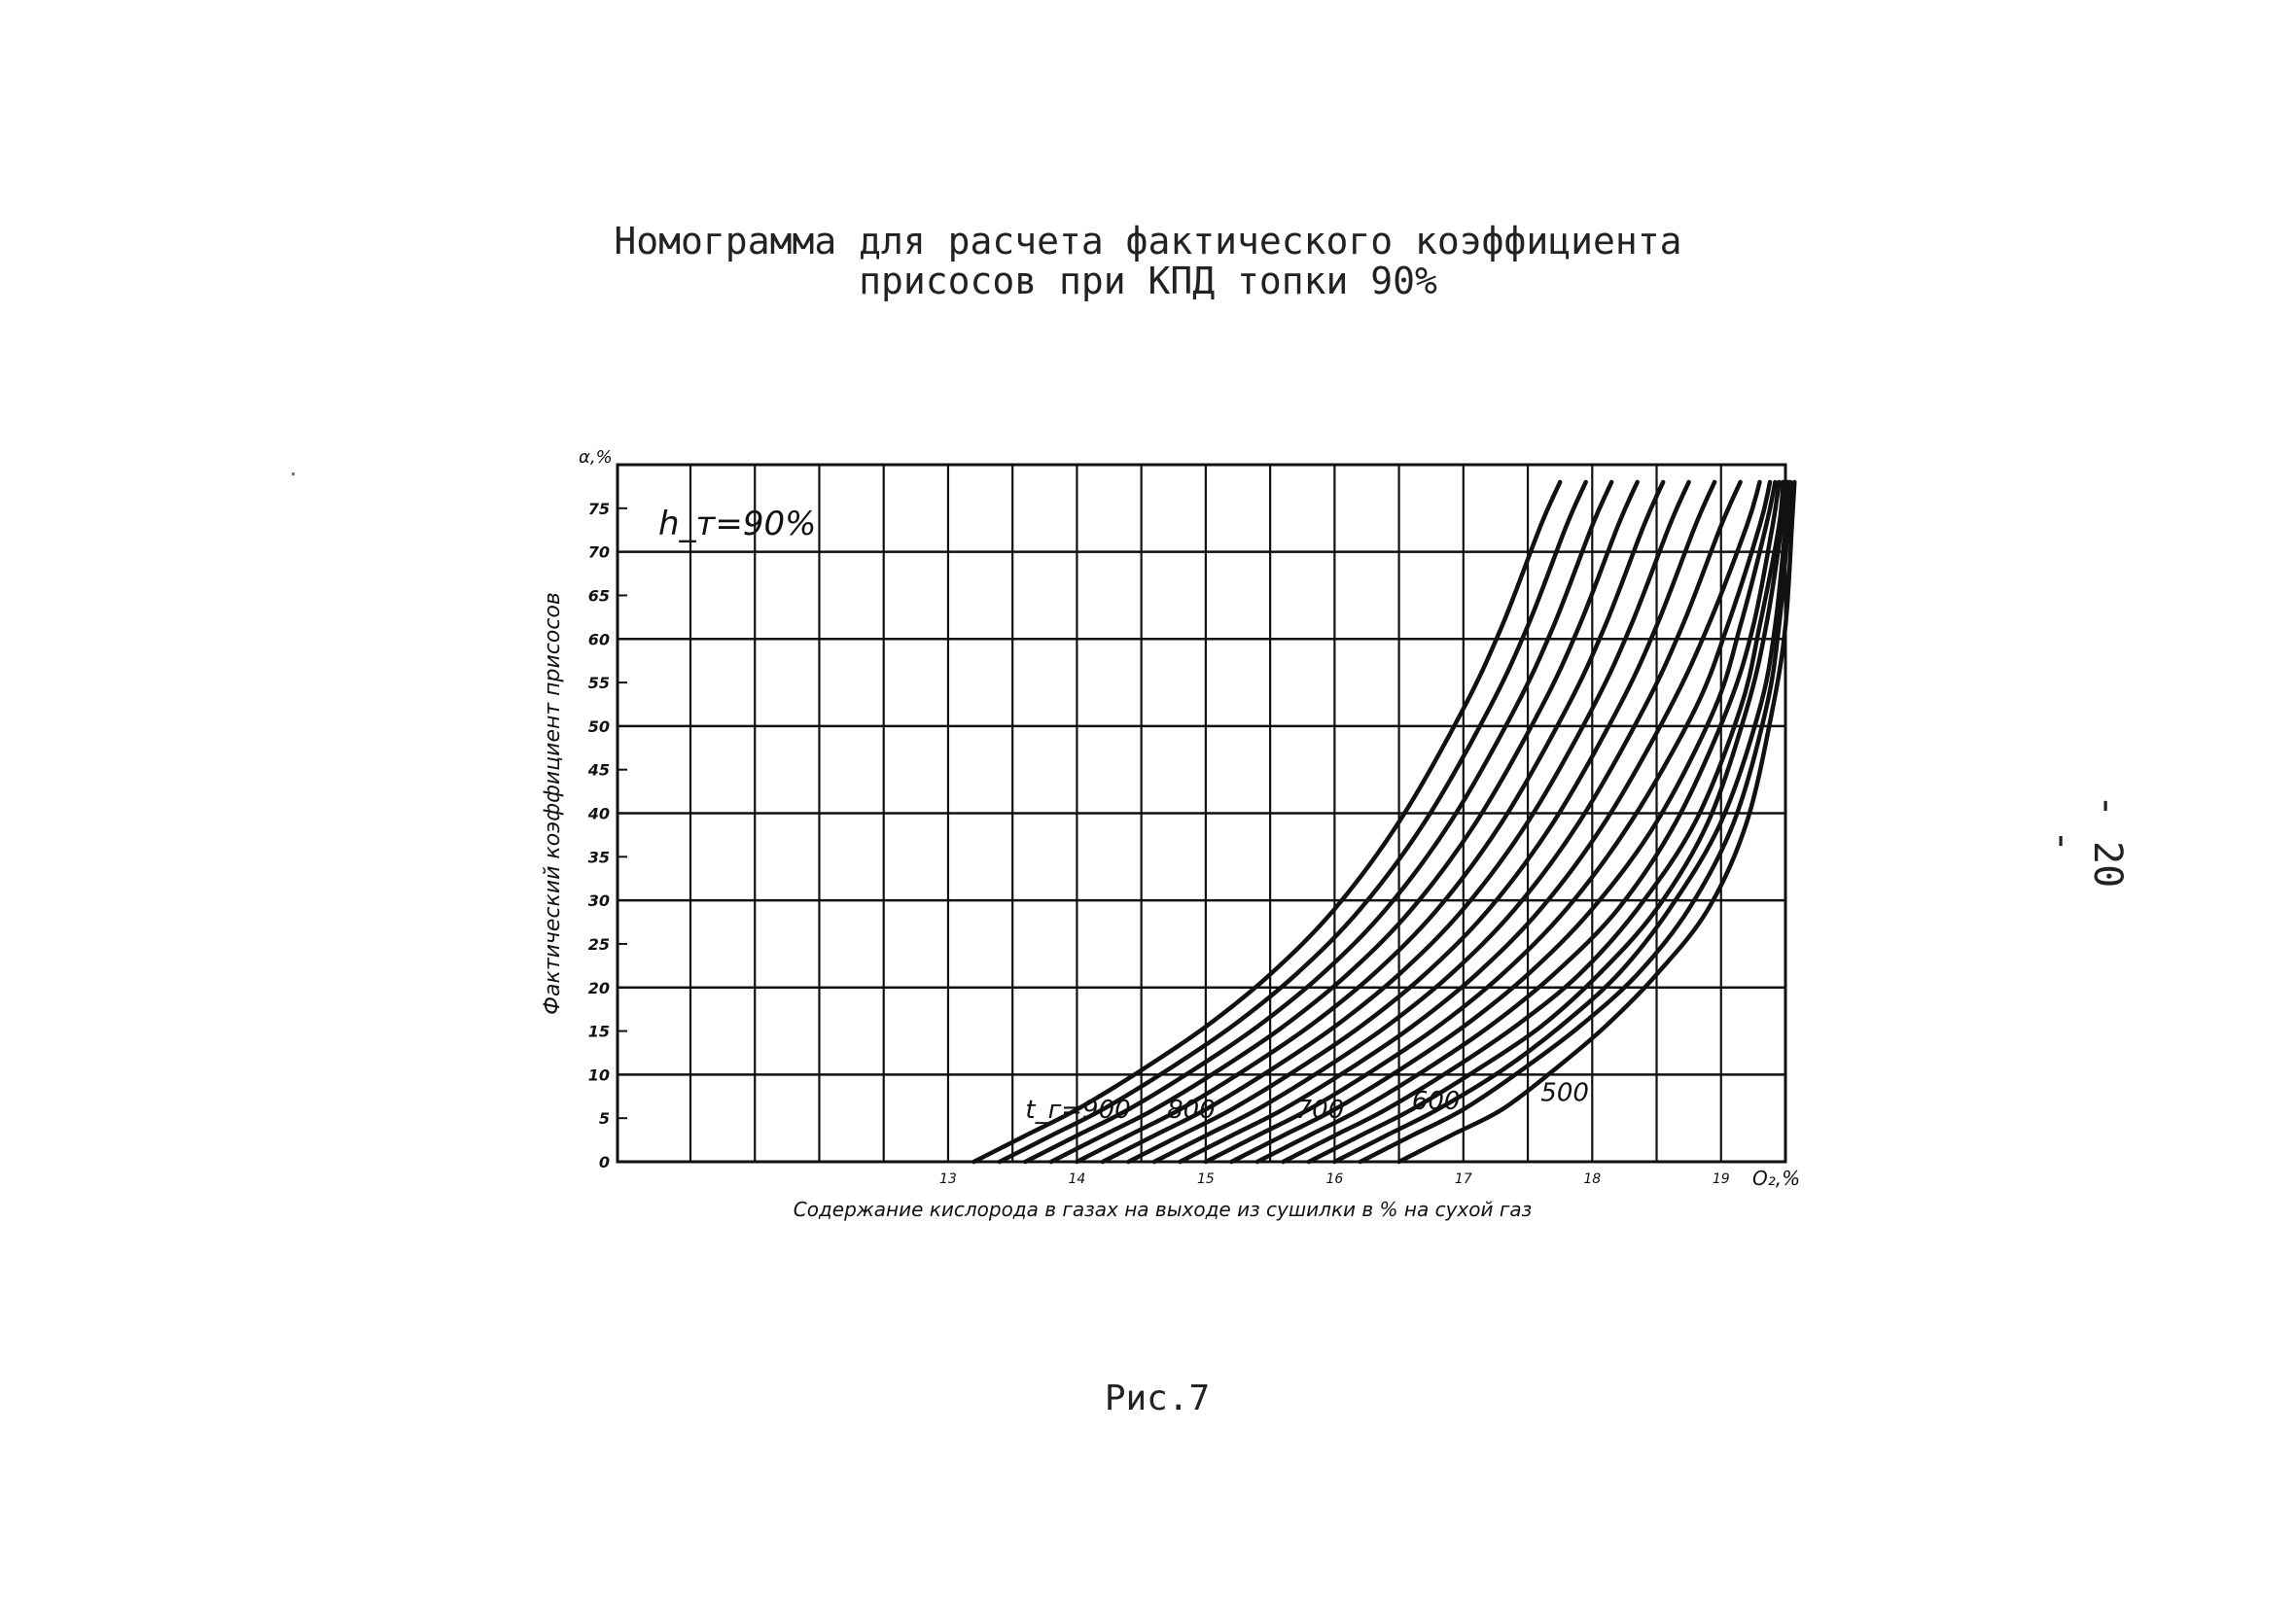 This screenshot has height=1607, width=2296. I want to click on scan-speck, so click(294, 473).